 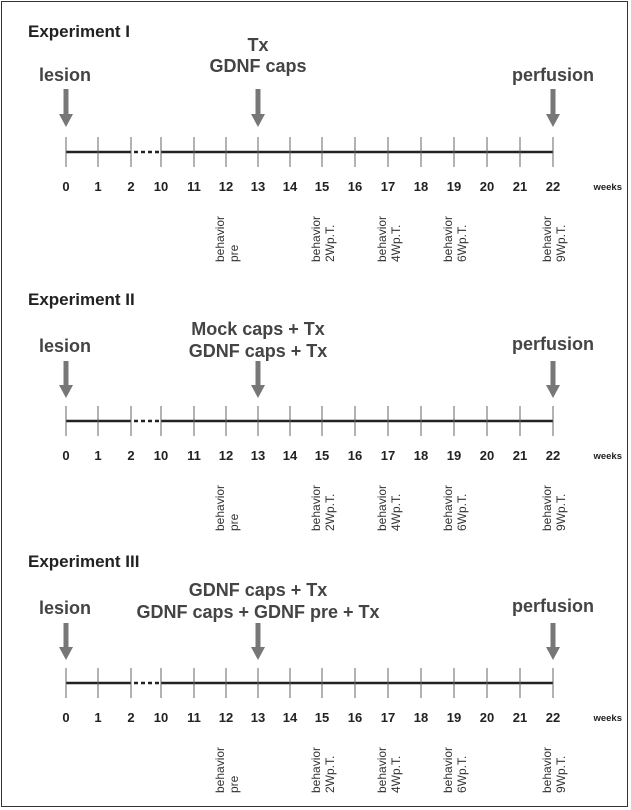 What do you see at coordinates (388, 455) in the screenshot?
I see `week-tick-label: 17` at bounding box center [388, 455].